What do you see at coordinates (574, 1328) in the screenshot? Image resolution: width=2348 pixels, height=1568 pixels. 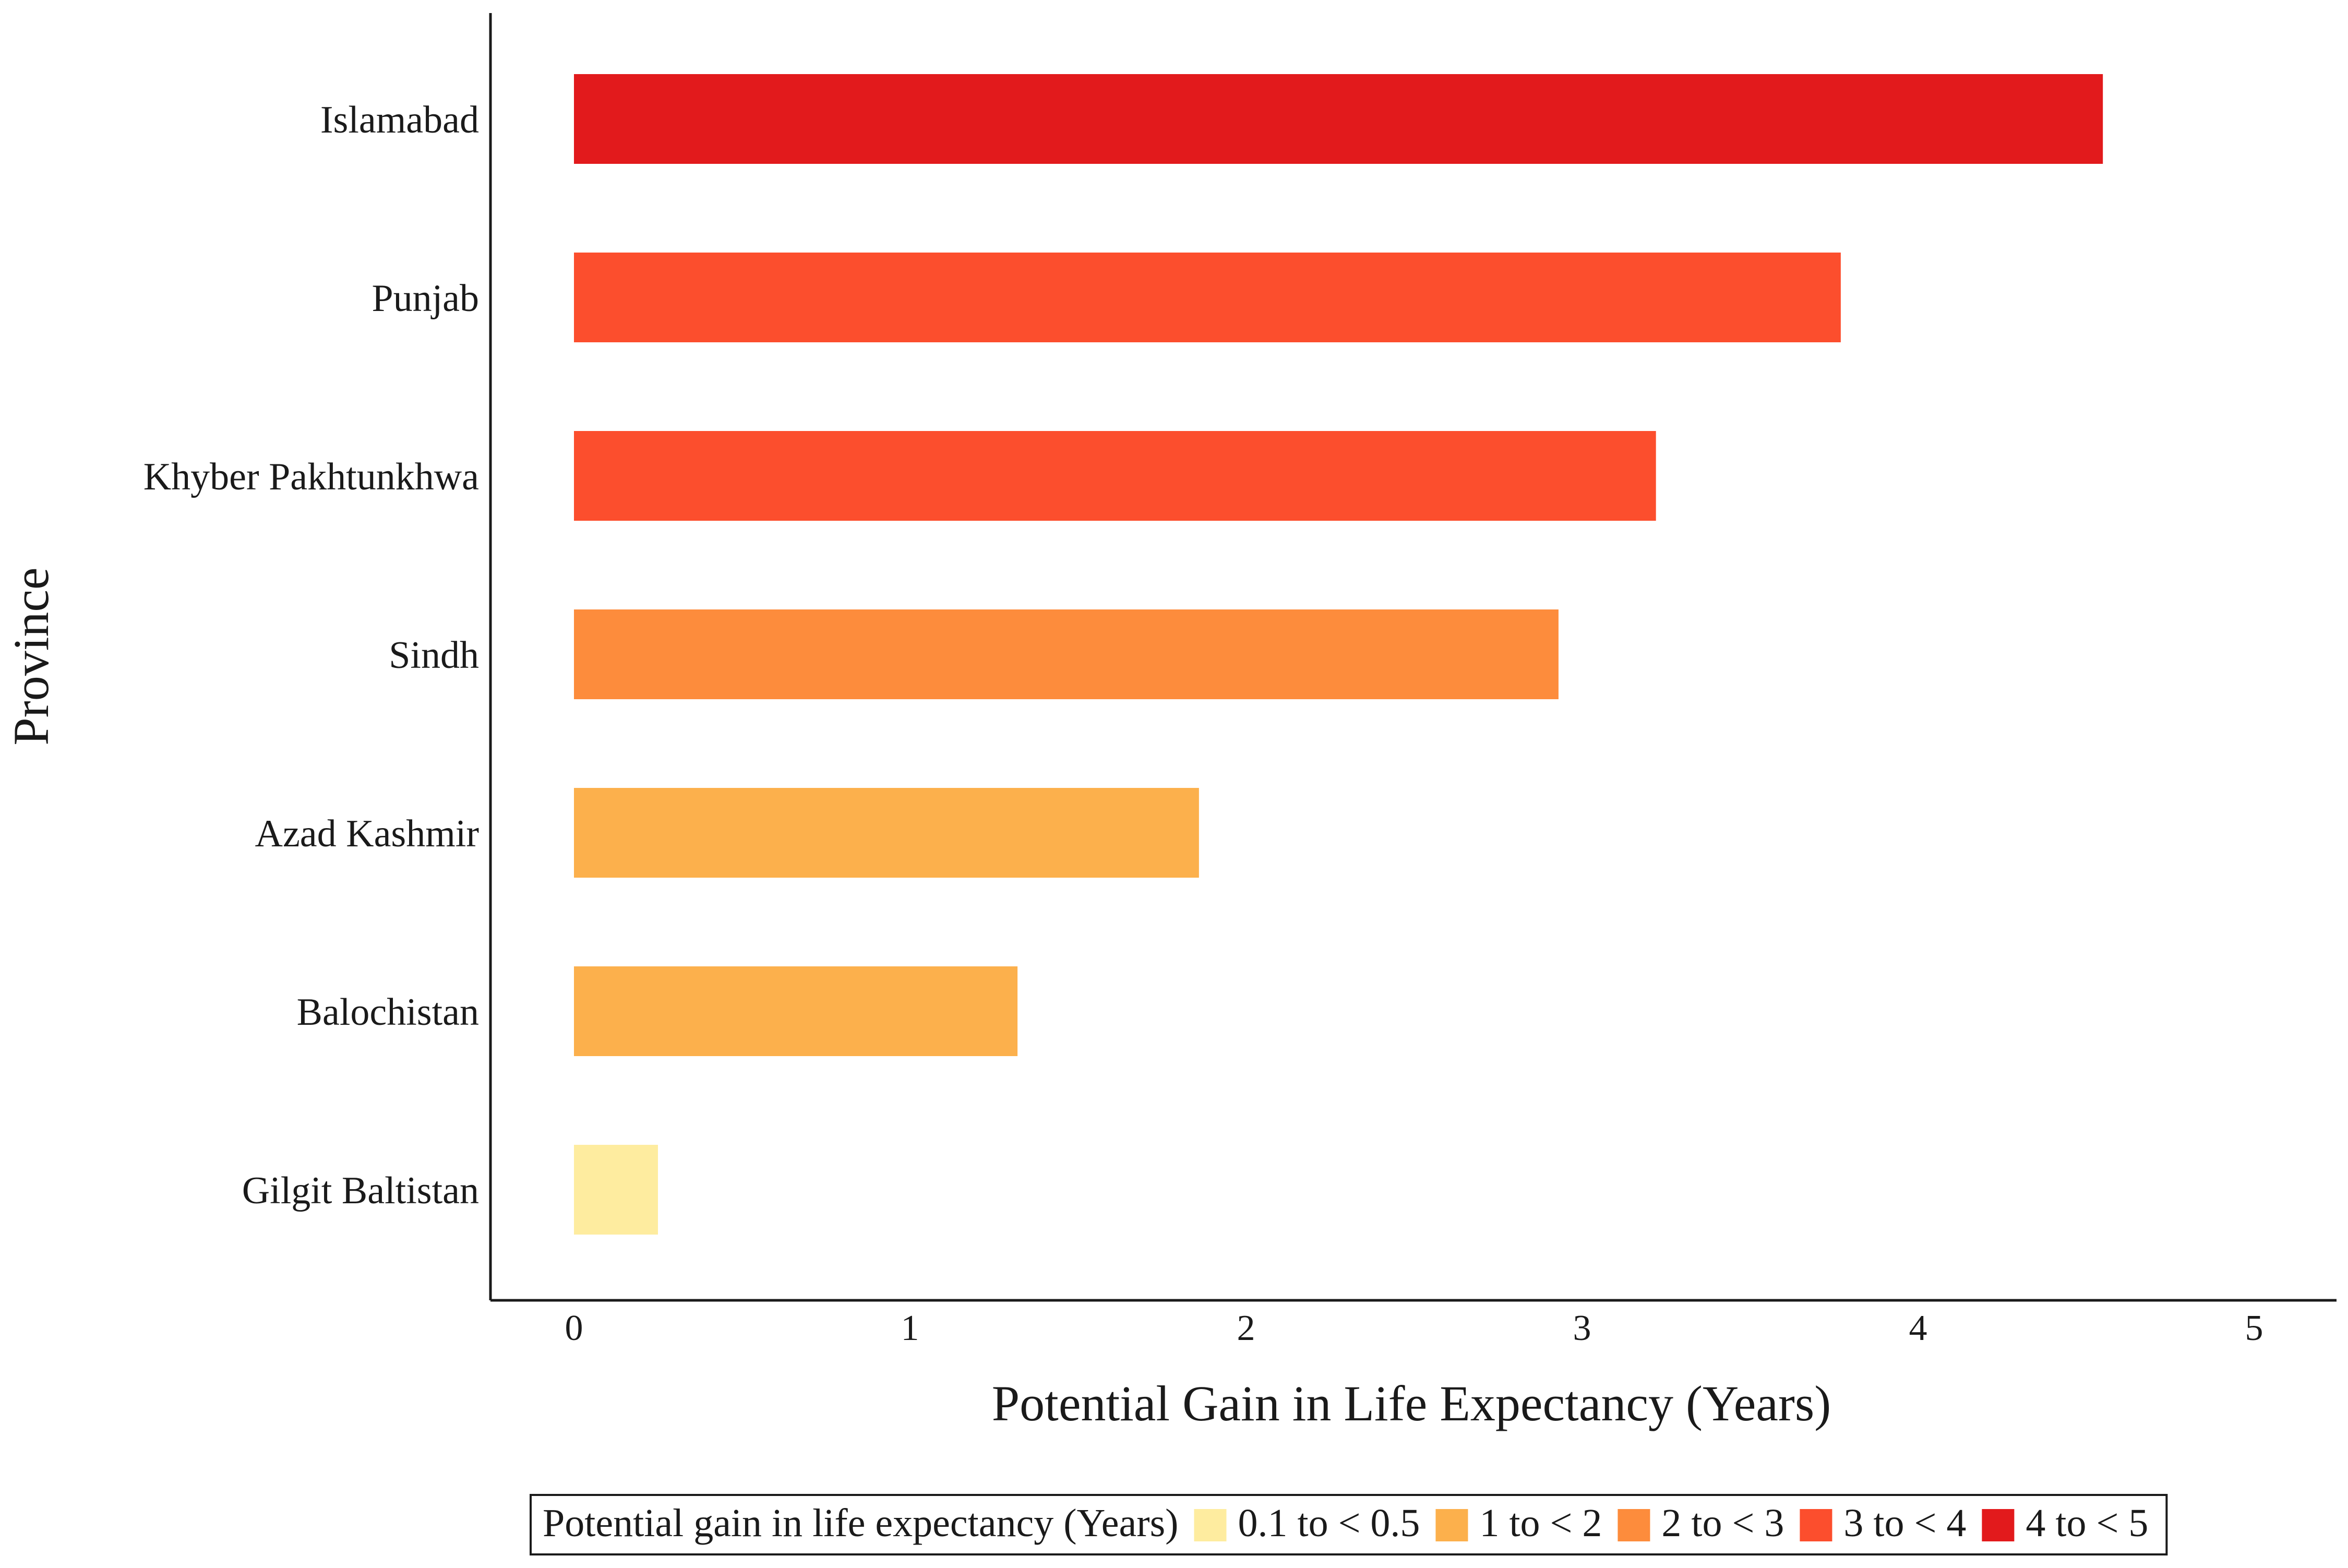 I see `x-tick-label: 0` at bounding box center [574, 1328].